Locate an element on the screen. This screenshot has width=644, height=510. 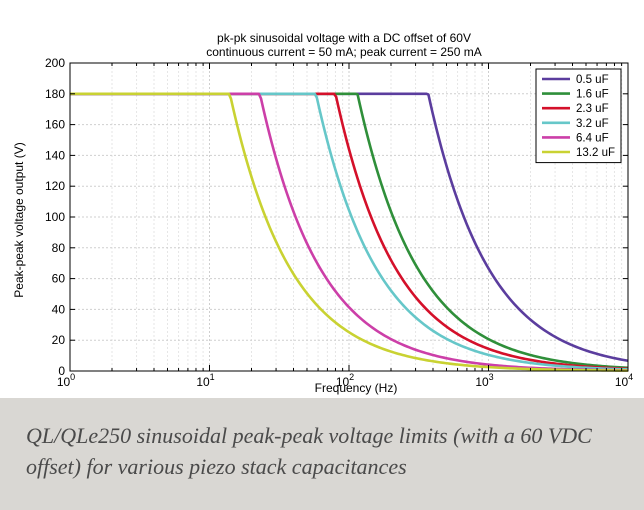
y-tick-label: 140 is located at coordinates (55, 155).